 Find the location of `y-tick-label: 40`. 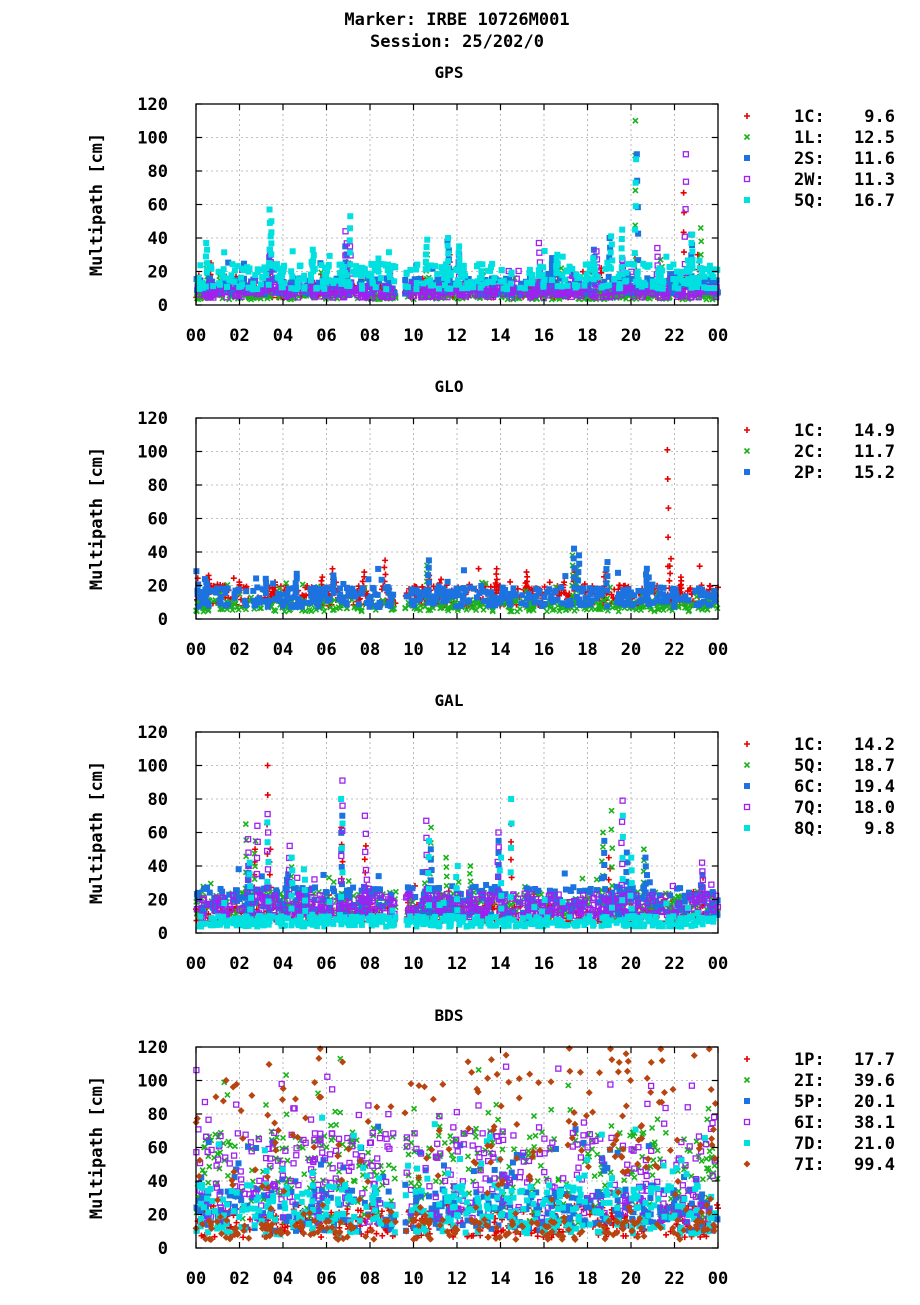

y-tick-label: 40 is located at coordinates (158, 553).